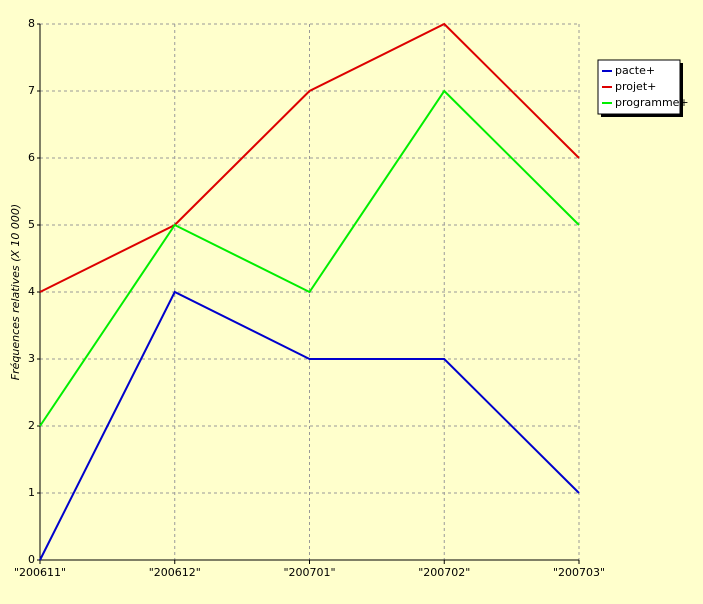 This screenshot has width=703, height=604. What do you see at coordinates (31, 559) in the screenshot?
I see `y-tick-label: 0` at bounding box center [31, 559].